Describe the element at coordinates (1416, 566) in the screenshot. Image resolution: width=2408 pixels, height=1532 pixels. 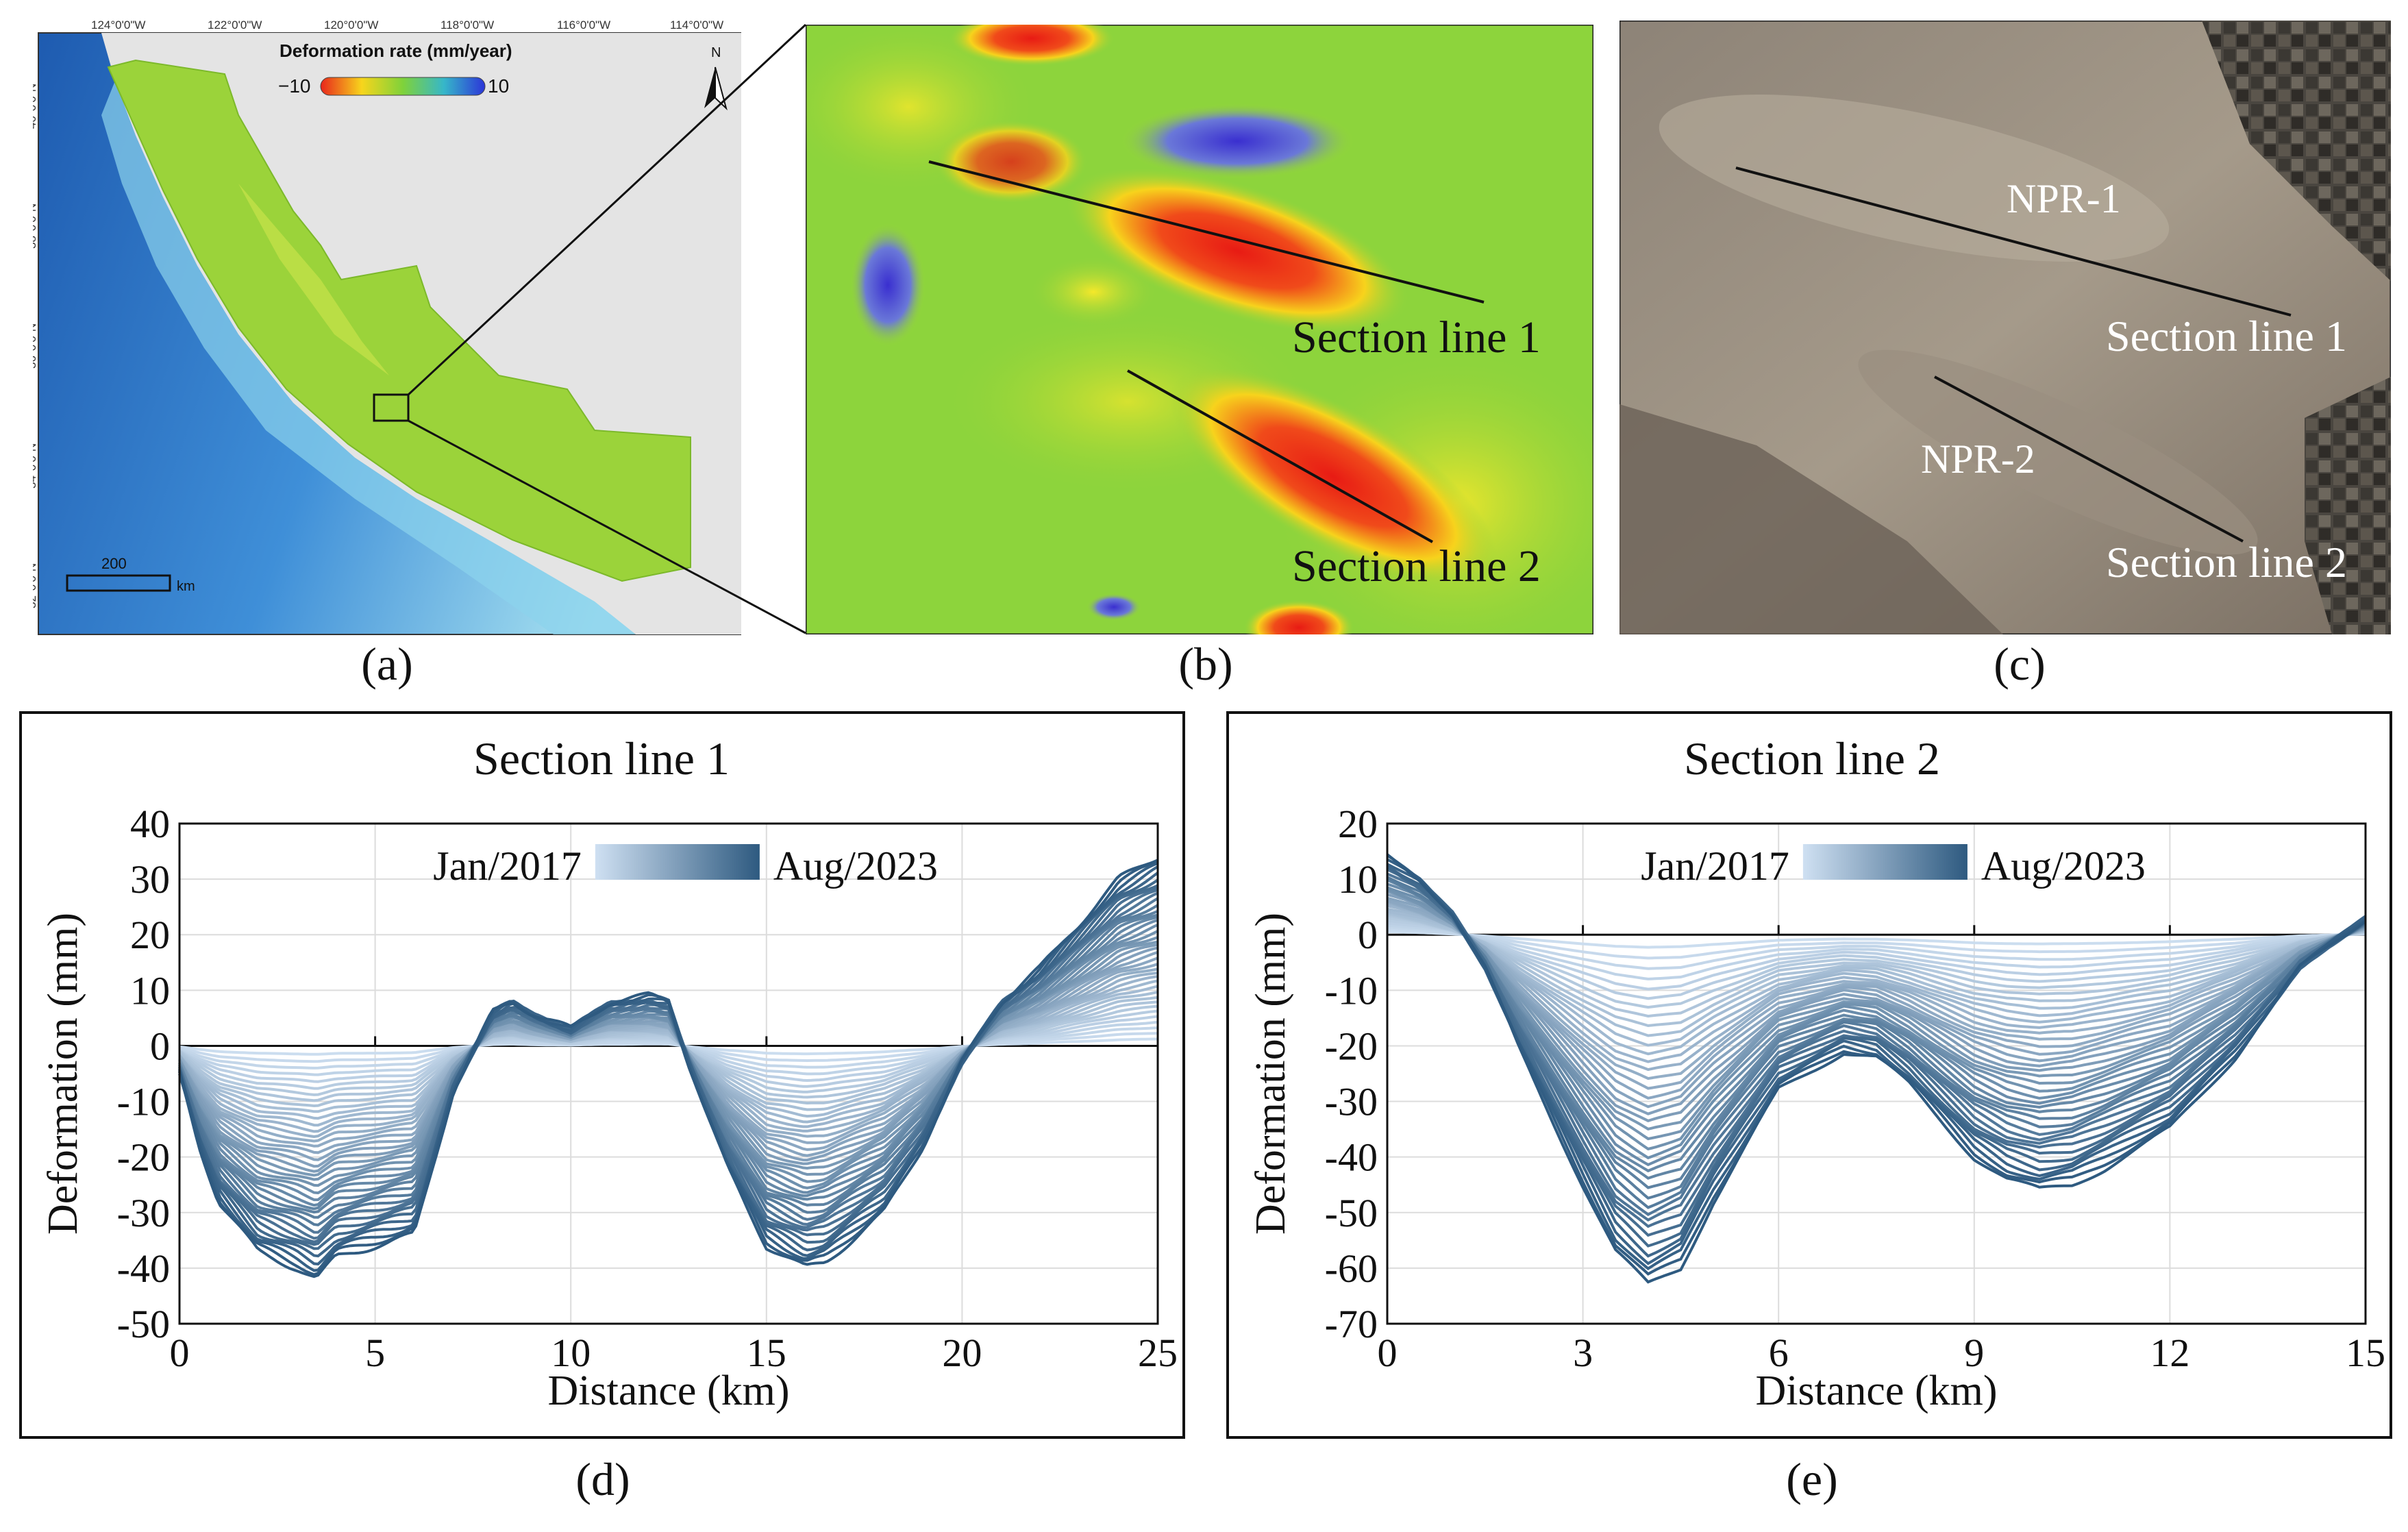
I see `section-line-2-label: Section line 2` at that location.